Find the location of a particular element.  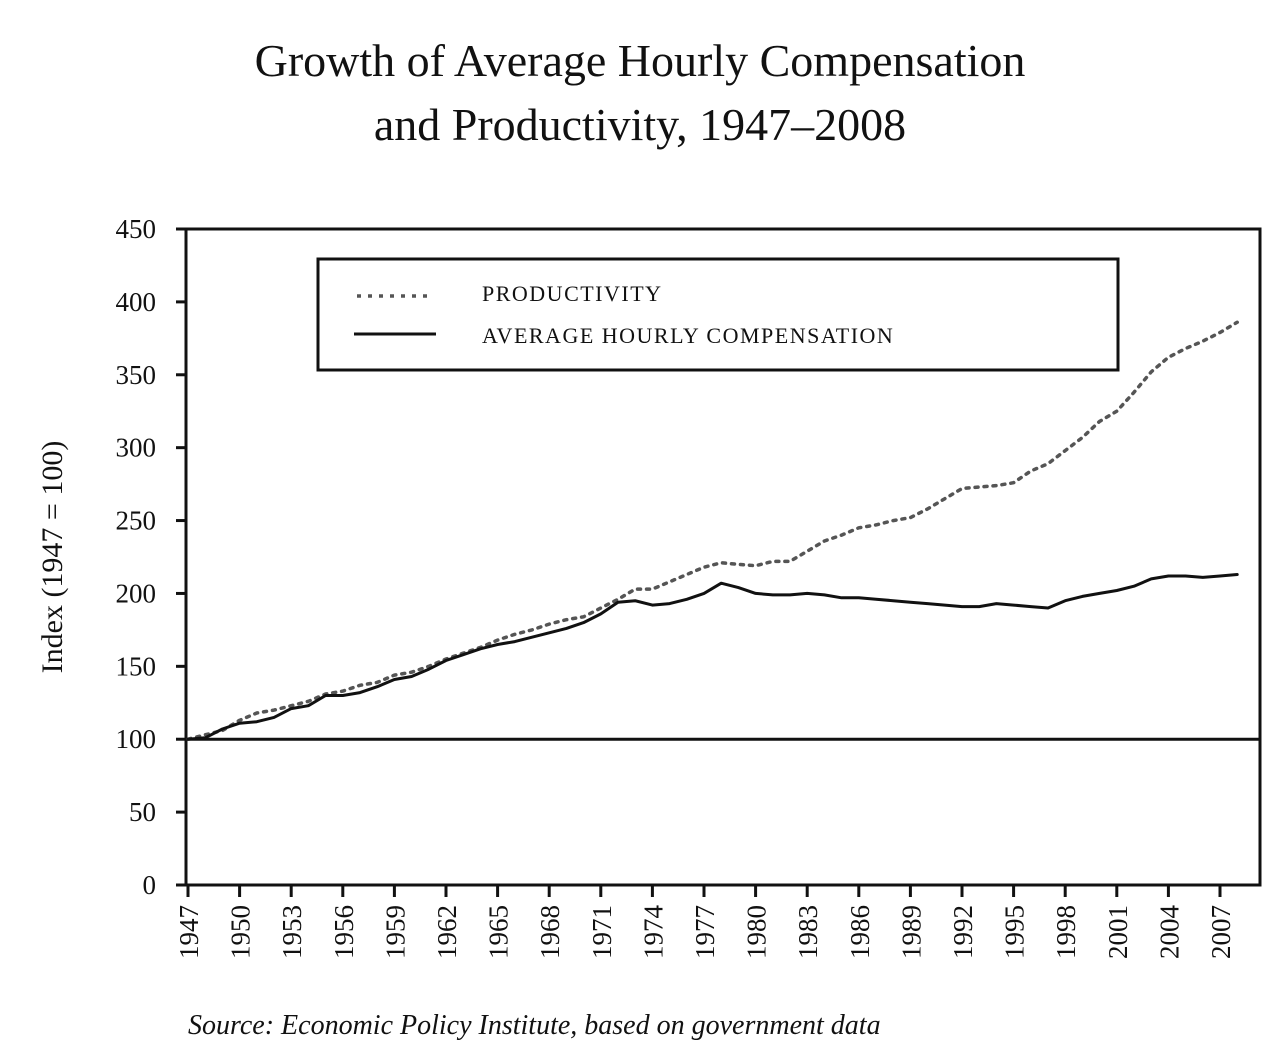

y-tick-label-300: 300 is located at coordinates (136, 448).